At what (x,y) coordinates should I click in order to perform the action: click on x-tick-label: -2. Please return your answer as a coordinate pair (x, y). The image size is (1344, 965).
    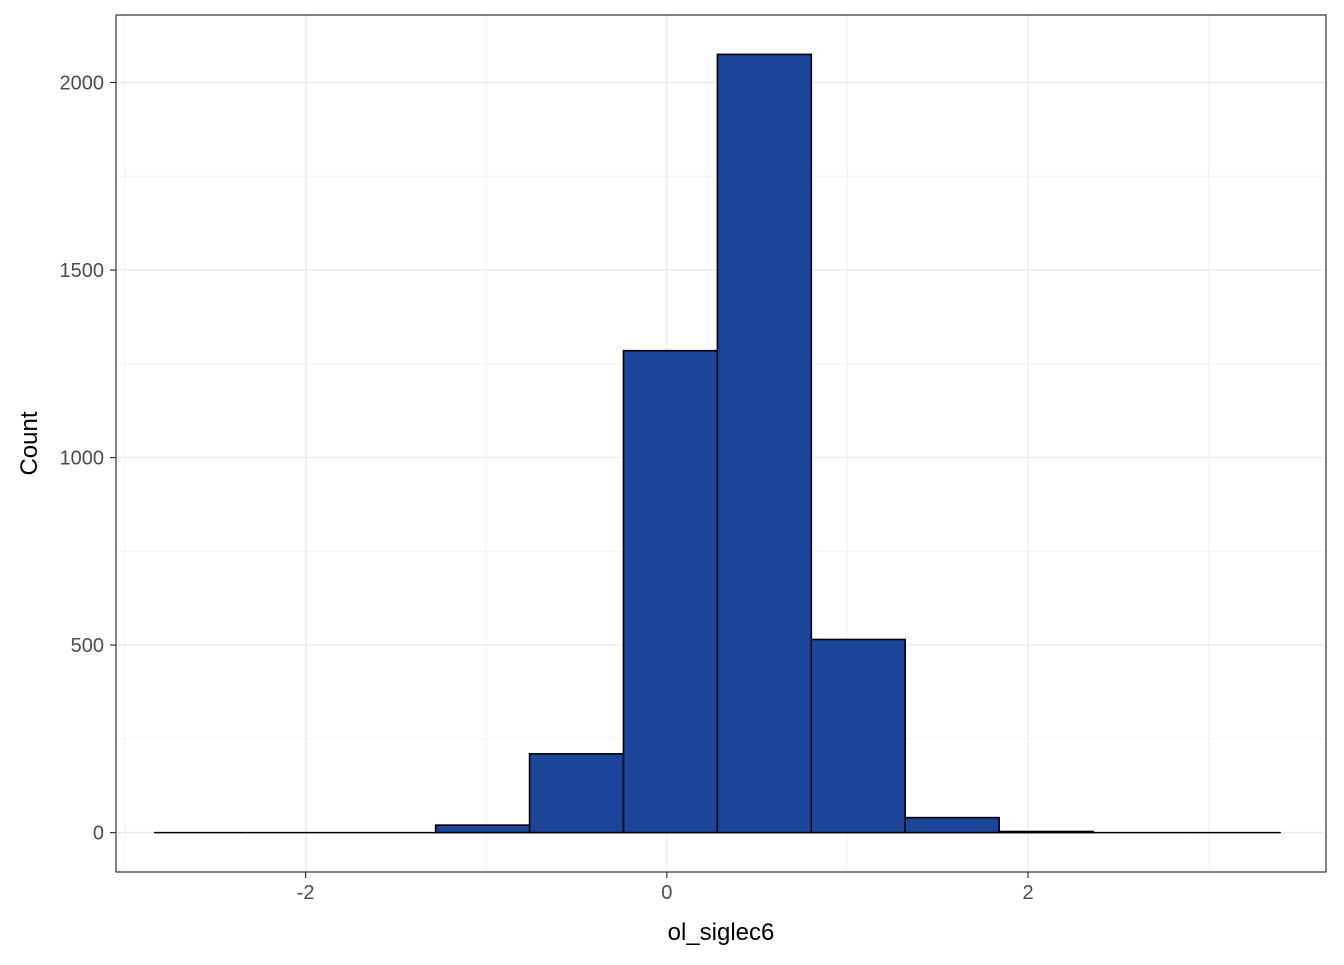
    Looking at the image, I should click on (306, 893).